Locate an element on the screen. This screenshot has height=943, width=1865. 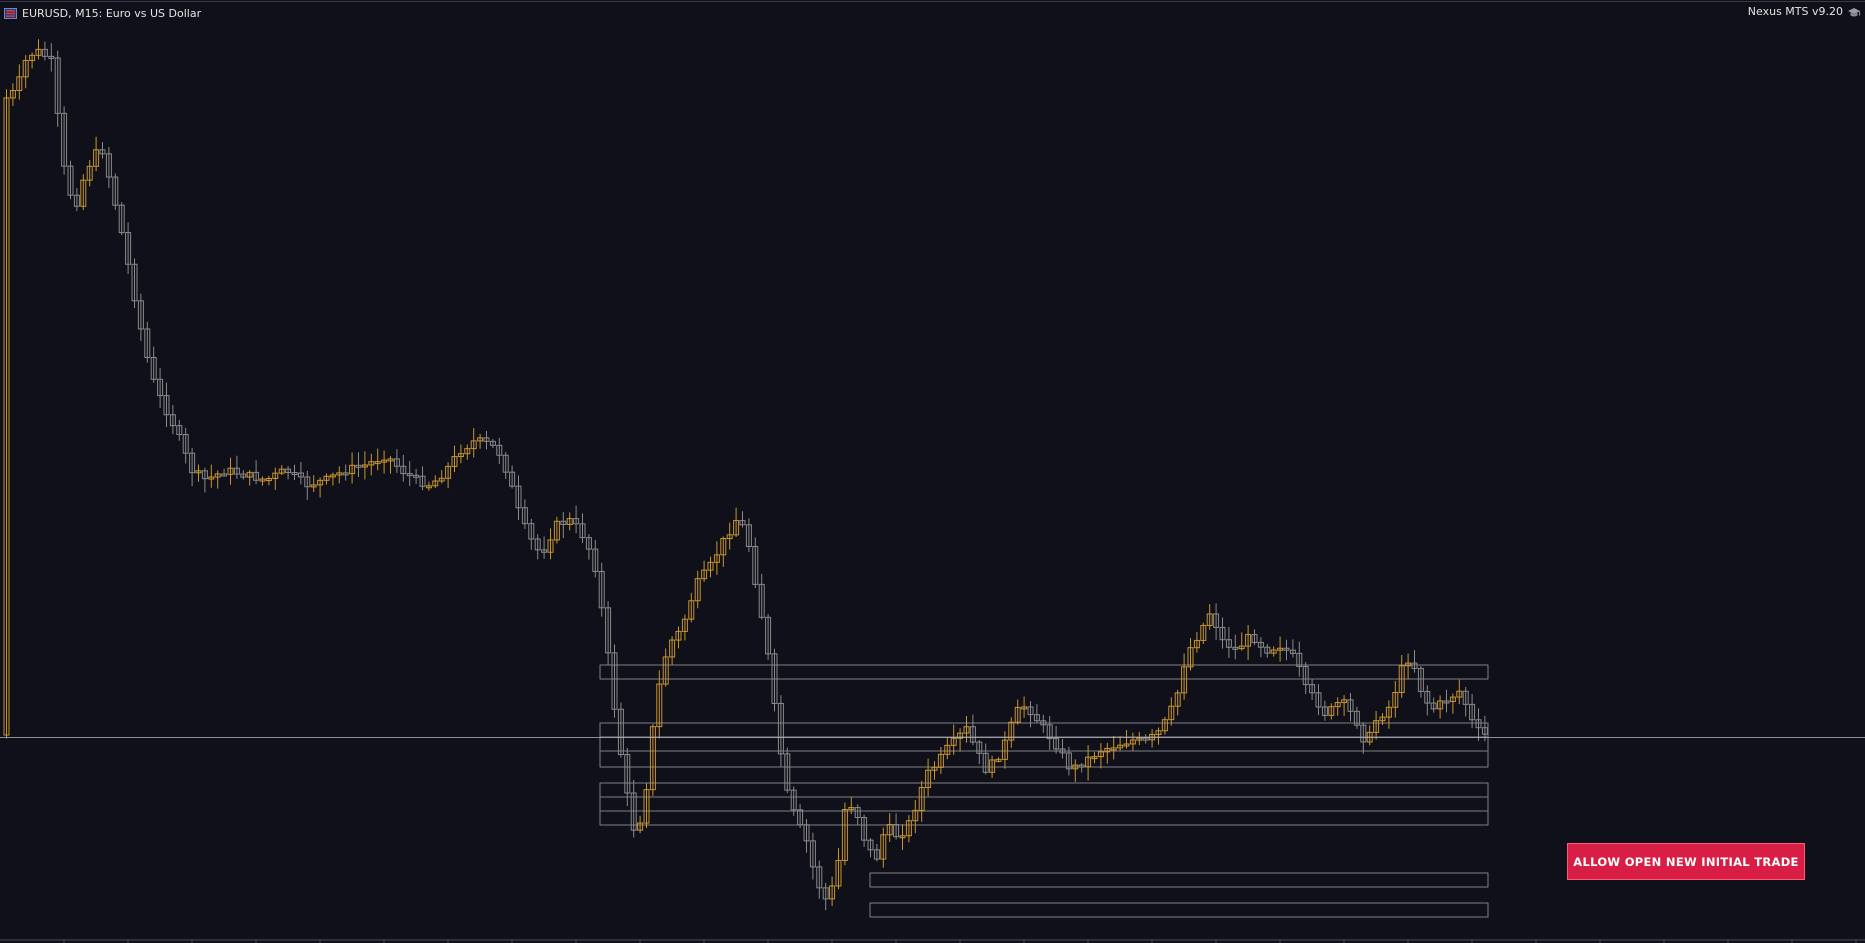
graduation-cap-icon is located at coordinates (1854, 10).